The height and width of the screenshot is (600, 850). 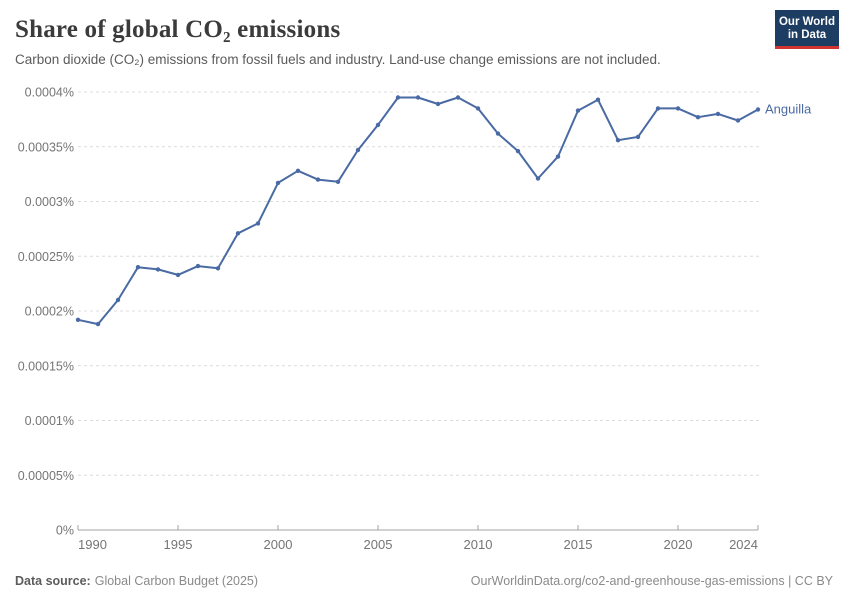 I want to click on y-tick-label: 0.0004%, so click(x=49, y=93).